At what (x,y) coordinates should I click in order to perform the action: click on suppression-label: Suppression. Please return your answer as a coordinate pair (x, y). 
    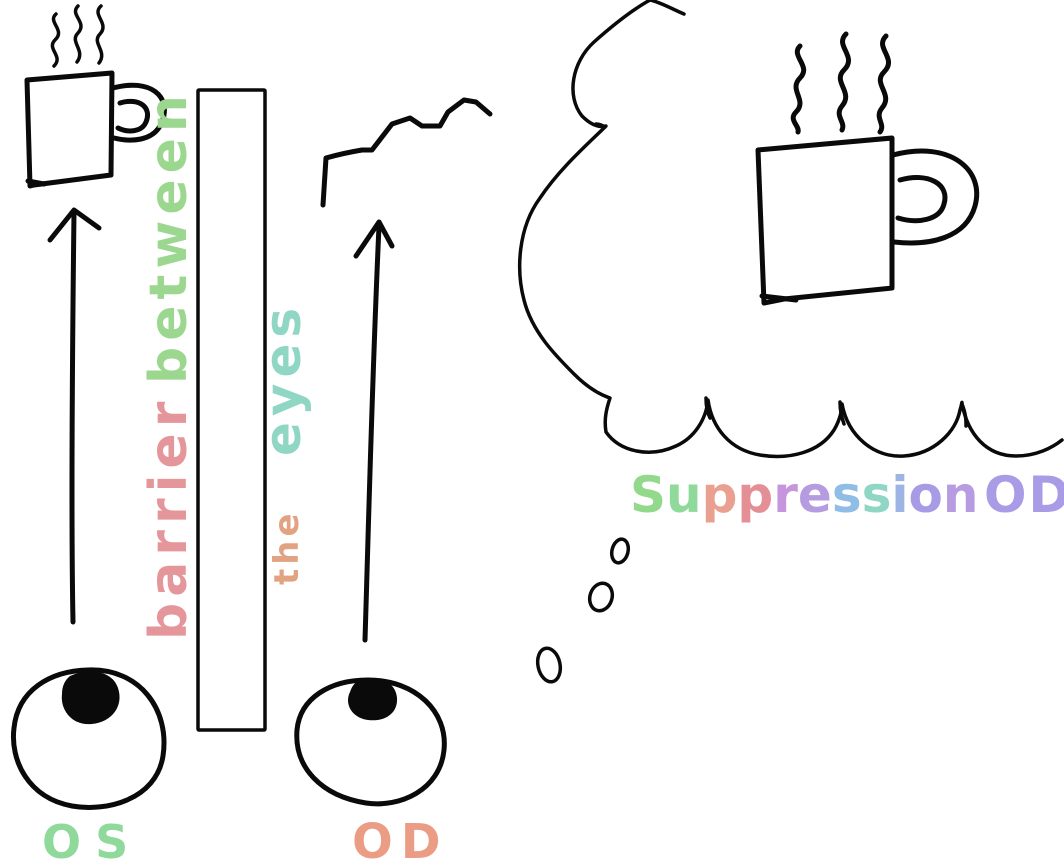
    Looking at the image, I should click on (804, 495).